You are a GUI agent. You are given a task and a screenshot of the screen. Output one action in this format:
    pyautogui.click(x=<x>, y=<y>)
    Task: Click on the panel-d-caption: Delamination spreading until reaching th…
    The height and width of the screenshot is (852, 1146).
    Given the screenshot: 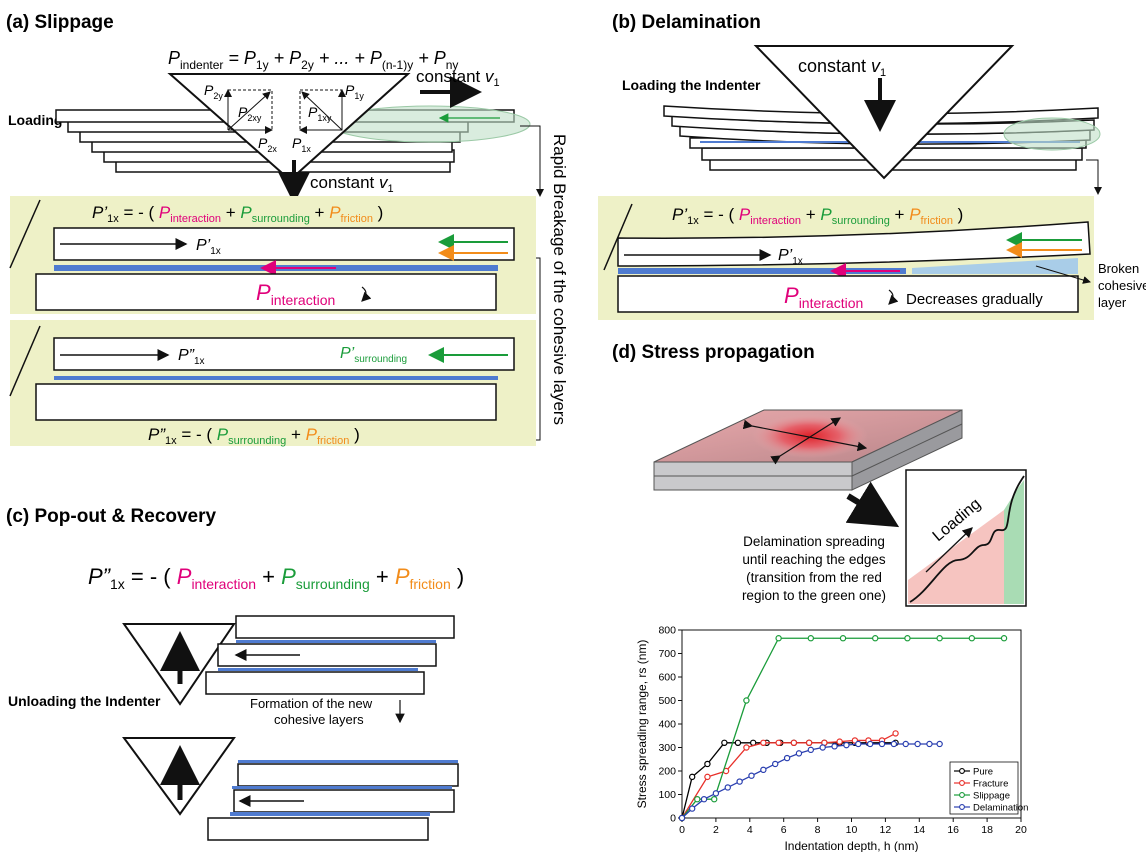 What is the action you would take?
    pyautogui.click(x=814, y=568)
    